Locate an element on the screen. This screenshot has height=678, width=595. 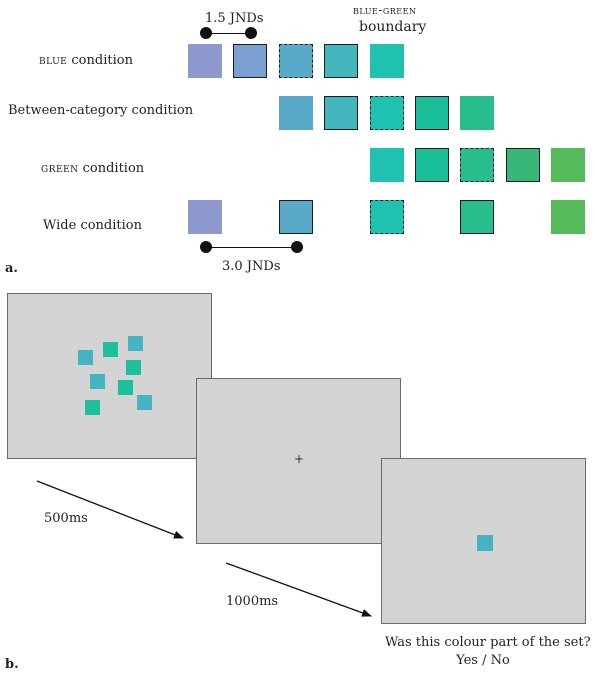
top-jnd-right-dot is located at coordinates (251, 33).